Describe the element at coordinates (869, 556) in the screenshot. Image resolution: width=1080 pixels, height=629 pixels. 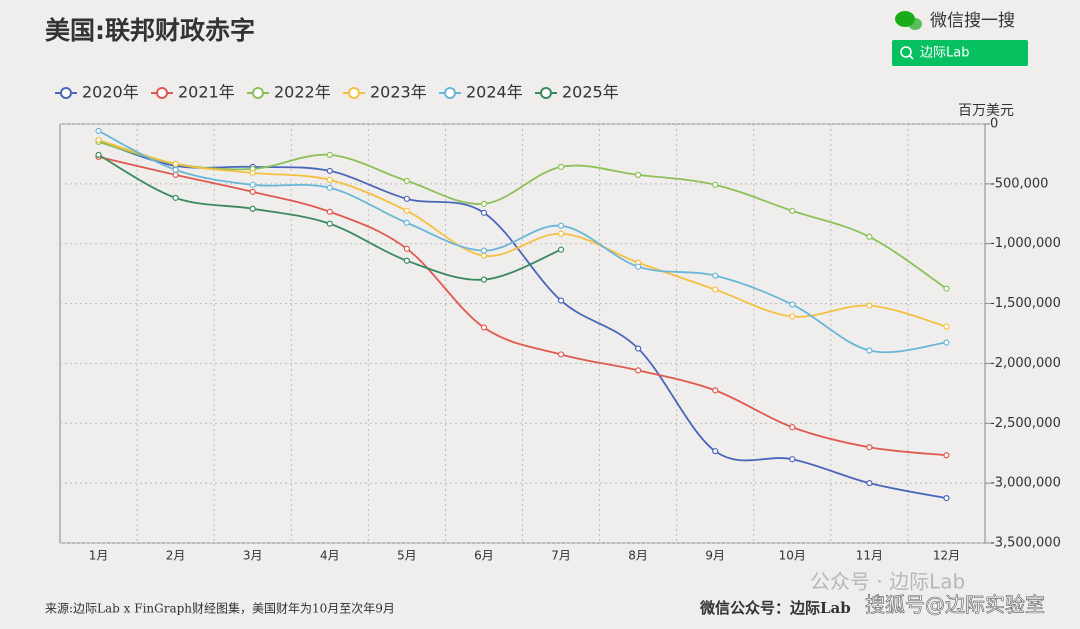
I see `x-tick-label: 11月` at that location.